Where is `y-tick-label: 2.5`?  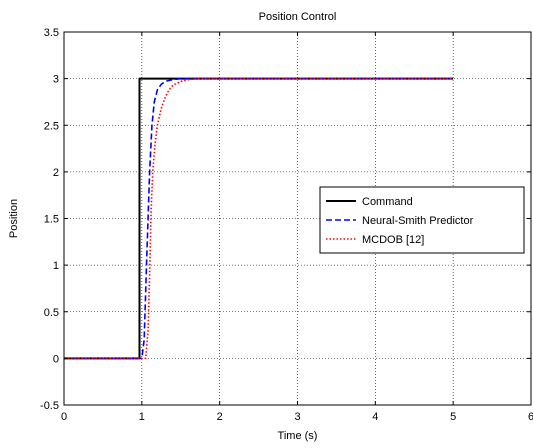
y-tick-label: 2.5 is located at coordinates (51, 126).